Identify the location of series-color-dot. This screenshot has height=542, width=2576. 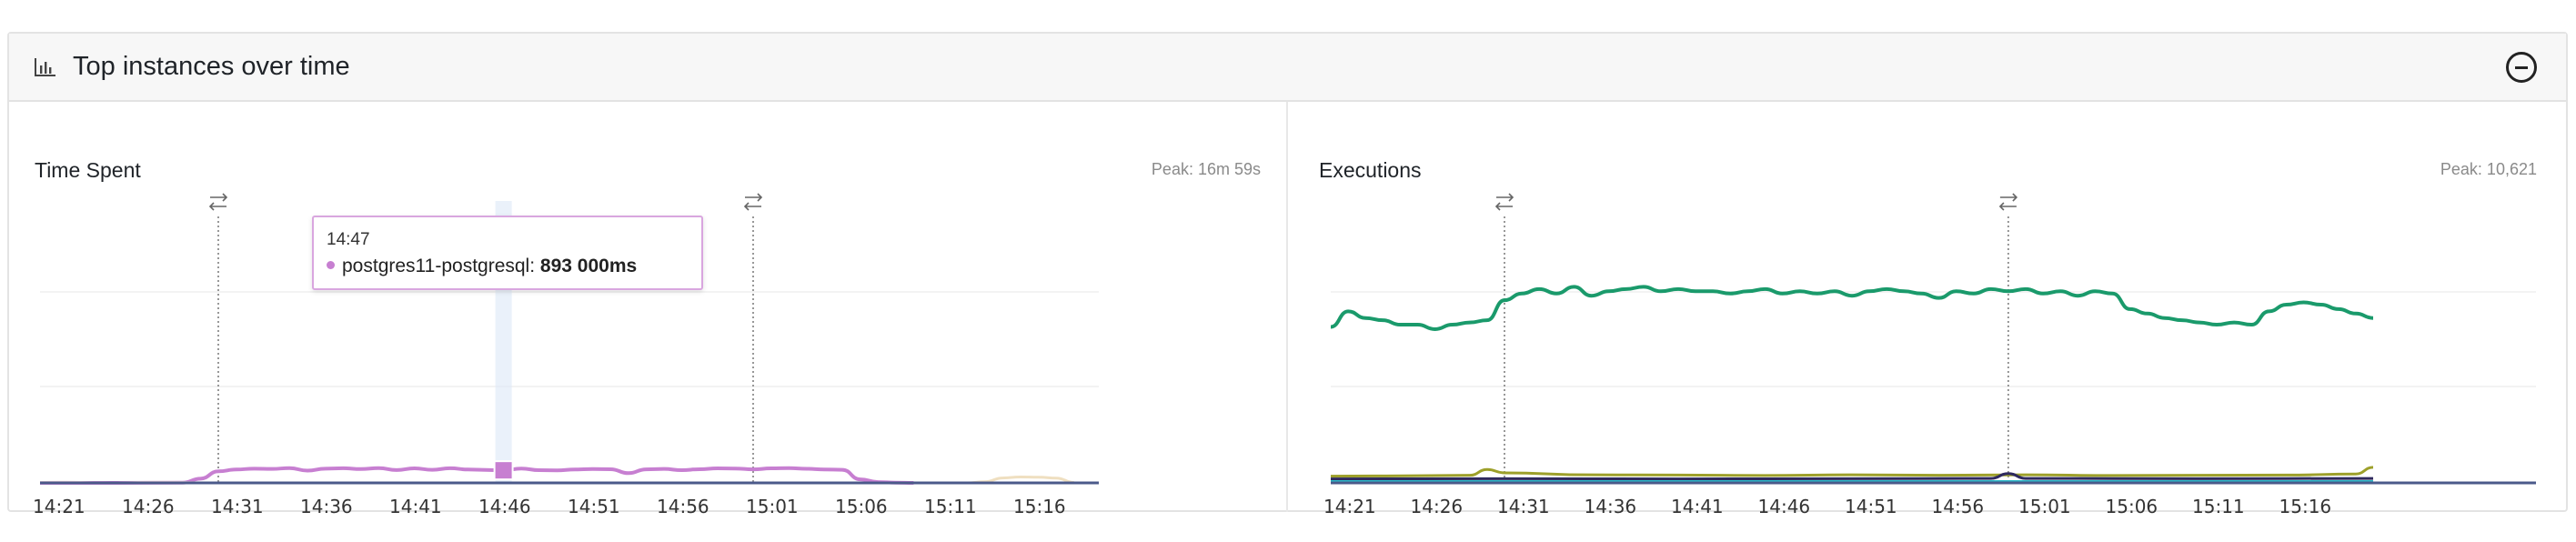
(331, 264).